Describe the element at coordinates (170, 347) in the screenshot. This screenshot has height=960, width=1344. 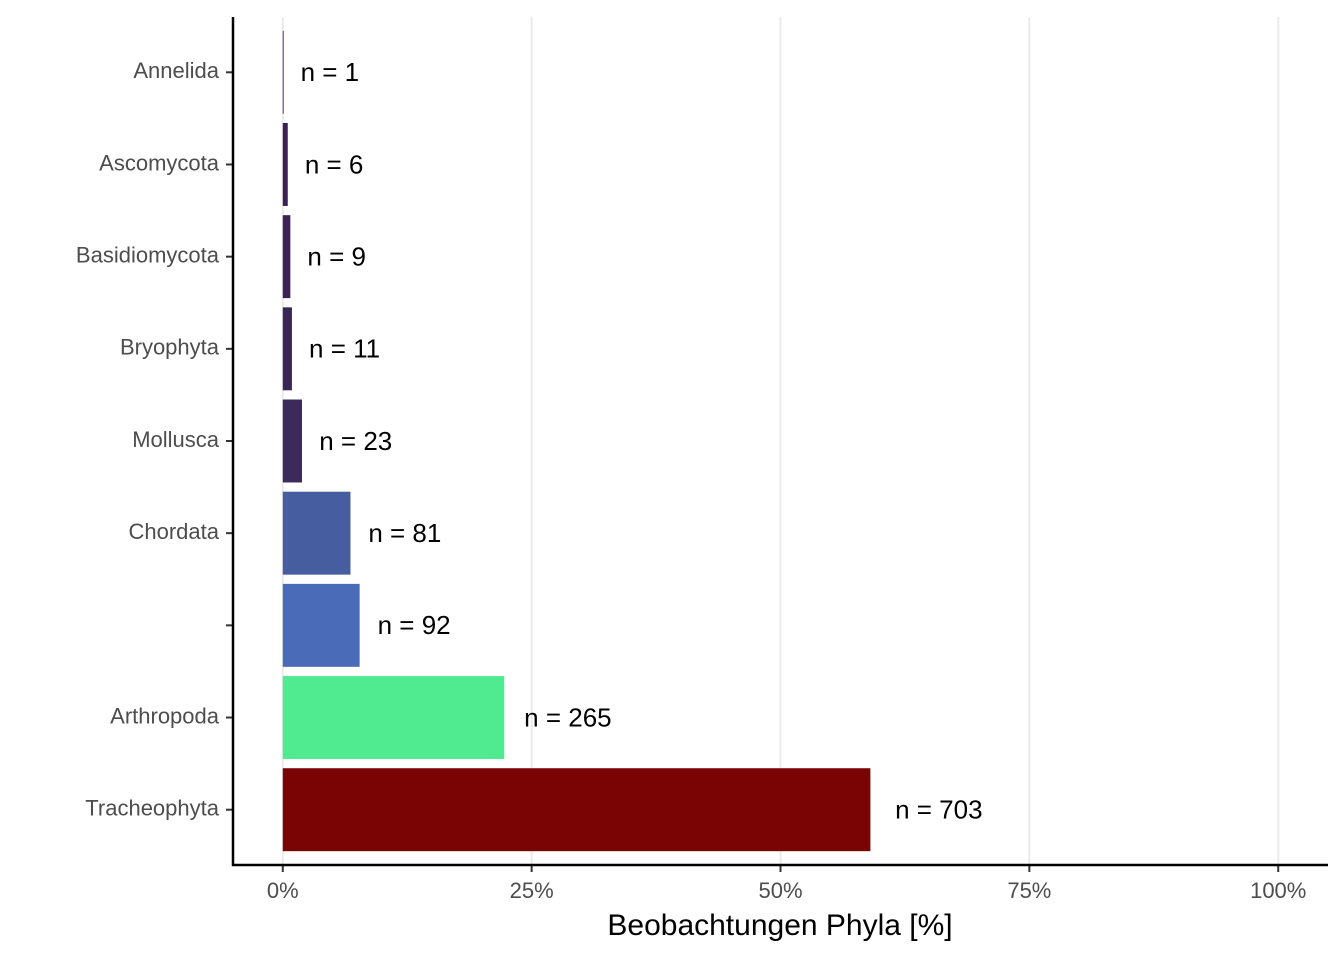
I see `y-tick-label: Bryophyta` at that location.